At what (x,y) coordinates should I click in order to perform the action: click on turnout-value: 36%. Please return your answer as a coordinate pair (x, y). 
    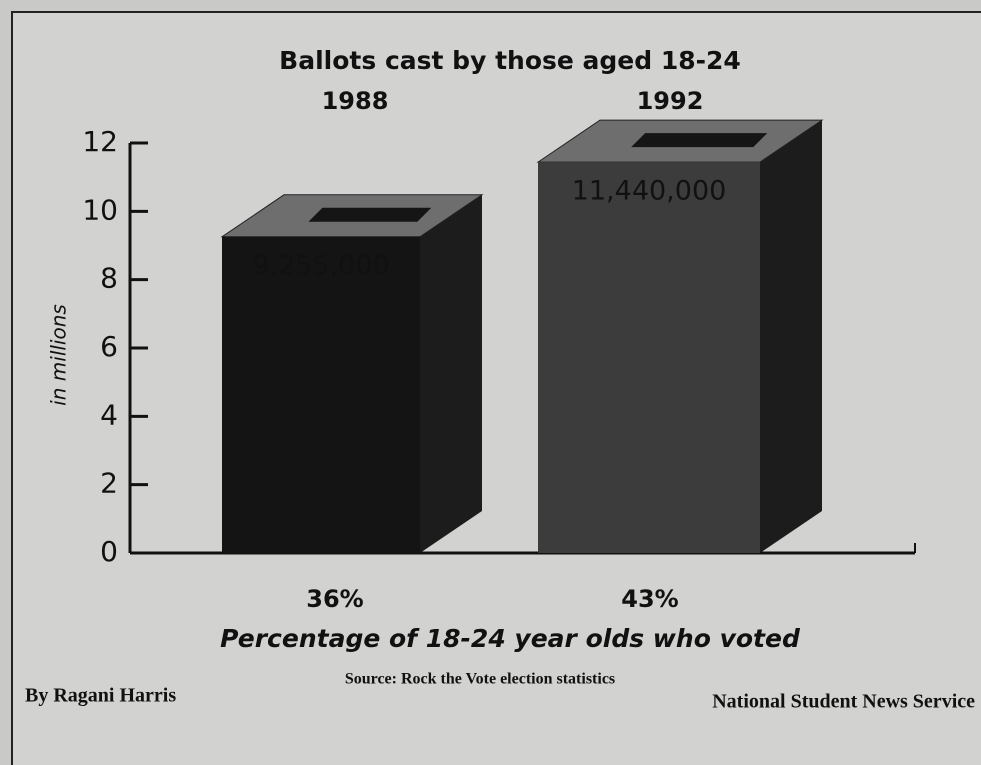
    Looking at the image, I should click on (334, 599).